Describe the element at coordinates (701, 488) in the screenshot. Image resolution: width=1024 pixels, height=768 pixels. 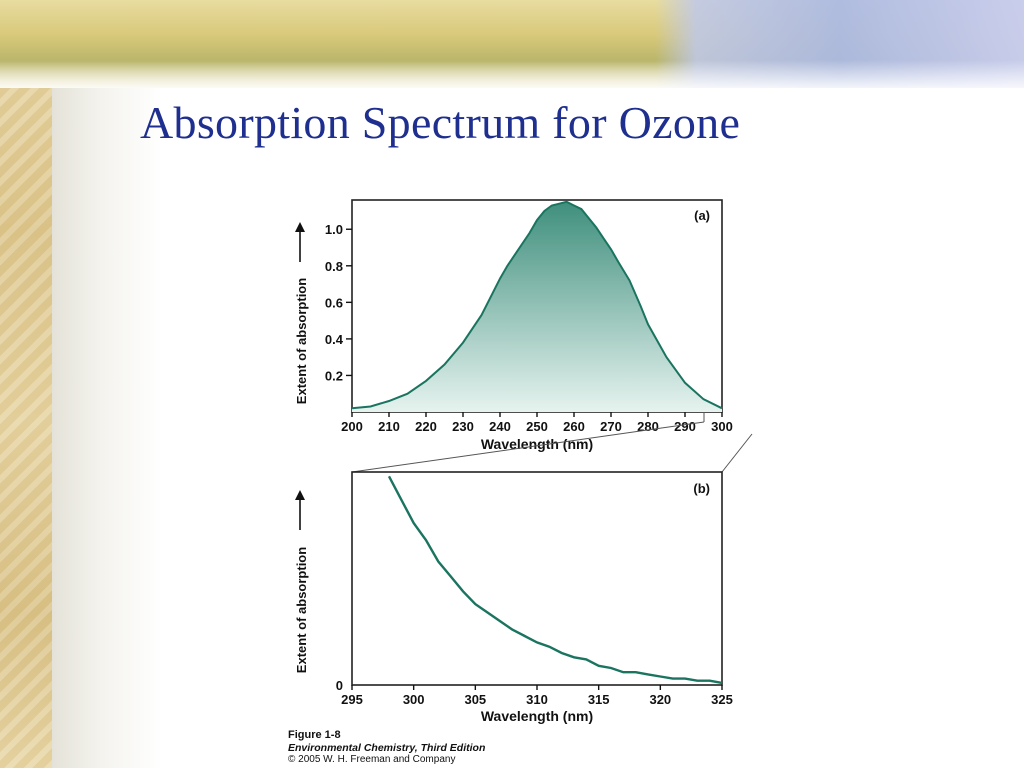
I see `chart-b-panel-label: (b)` at that location.